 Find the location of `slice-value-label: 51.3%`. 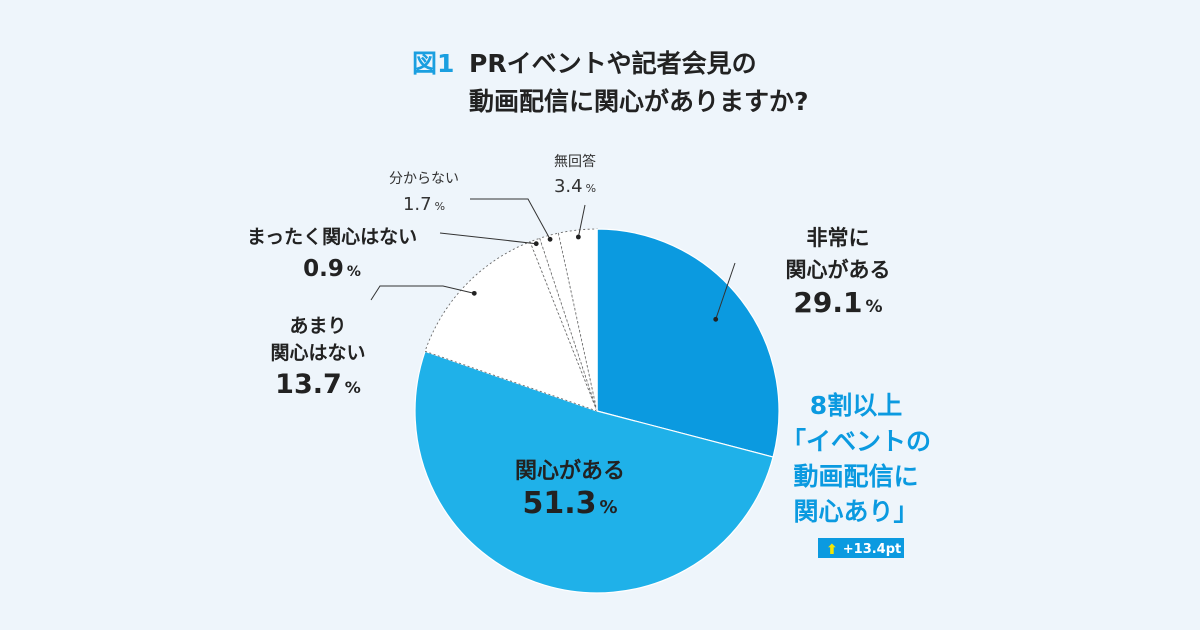

slice-value-label: 51.3% is located at coordinates (569, 503).